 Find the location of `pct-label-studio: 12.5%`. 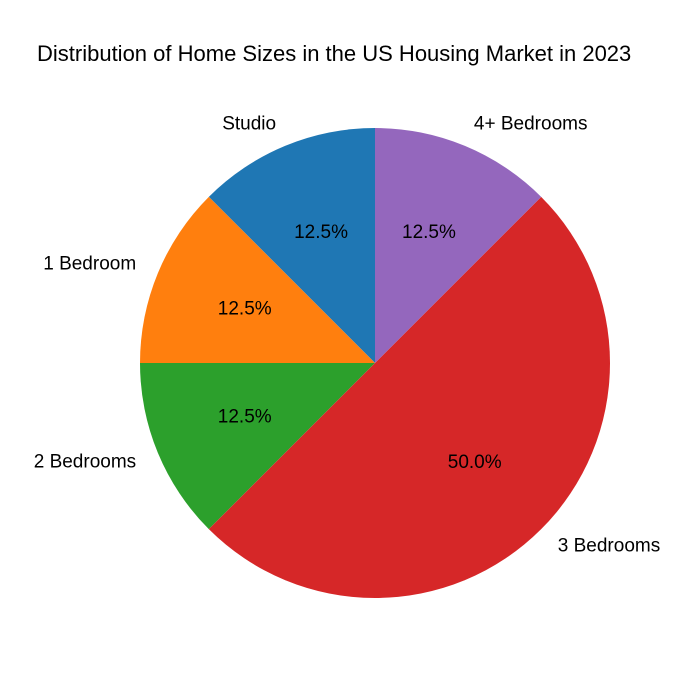

pct-label-studio: 12.5% is located at coordinates (321, 232).